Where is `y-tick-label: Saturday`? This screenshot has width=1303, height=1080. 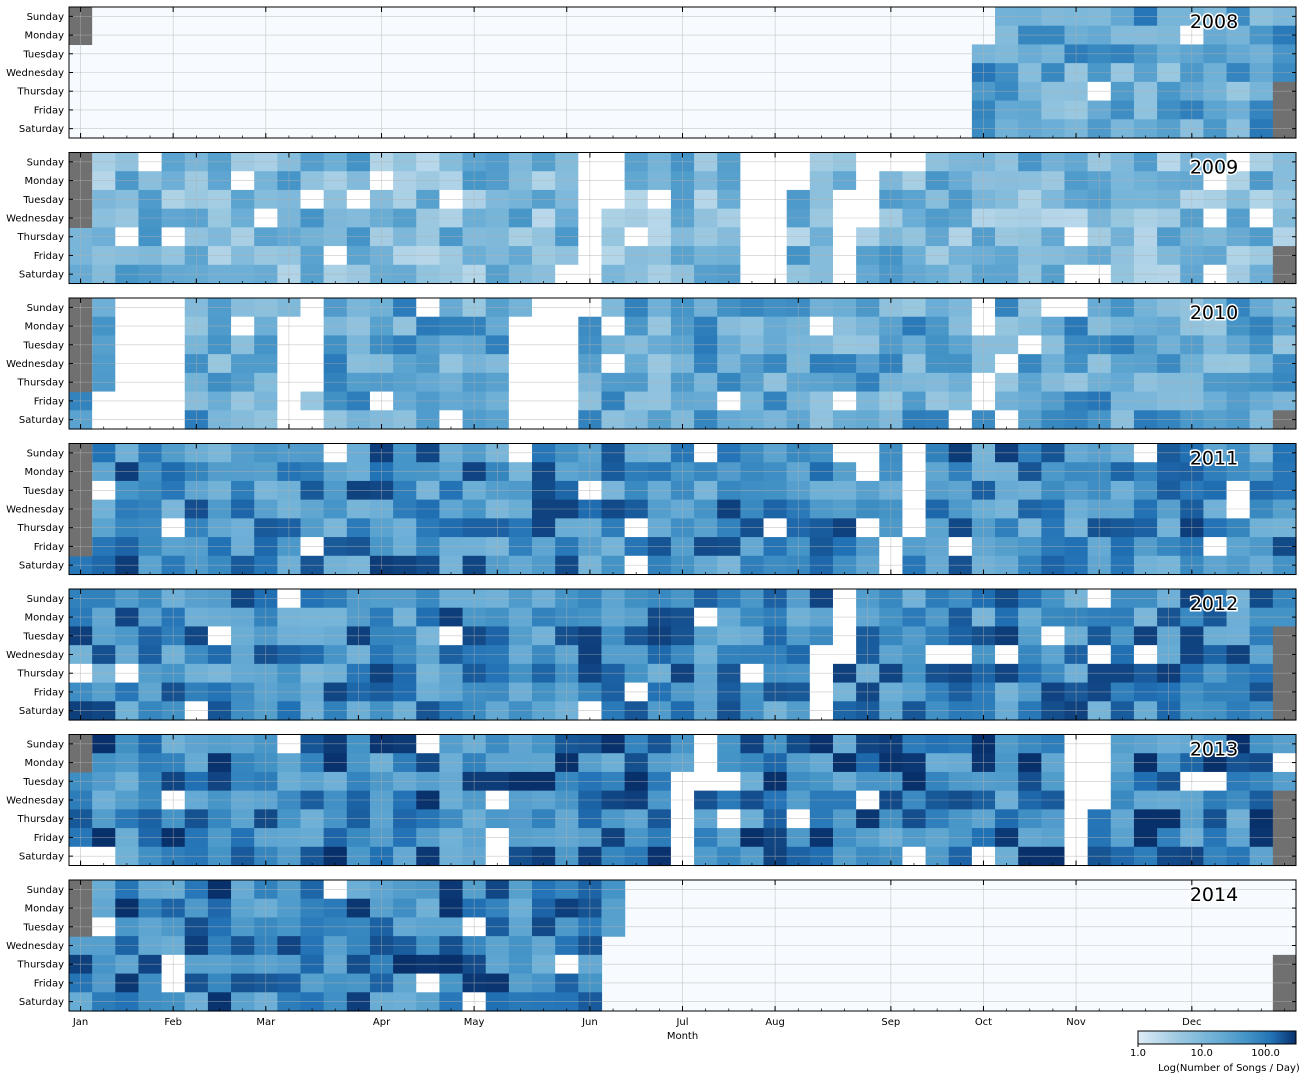 y-tick-label: Saturday is located at coordinates (41, 566).